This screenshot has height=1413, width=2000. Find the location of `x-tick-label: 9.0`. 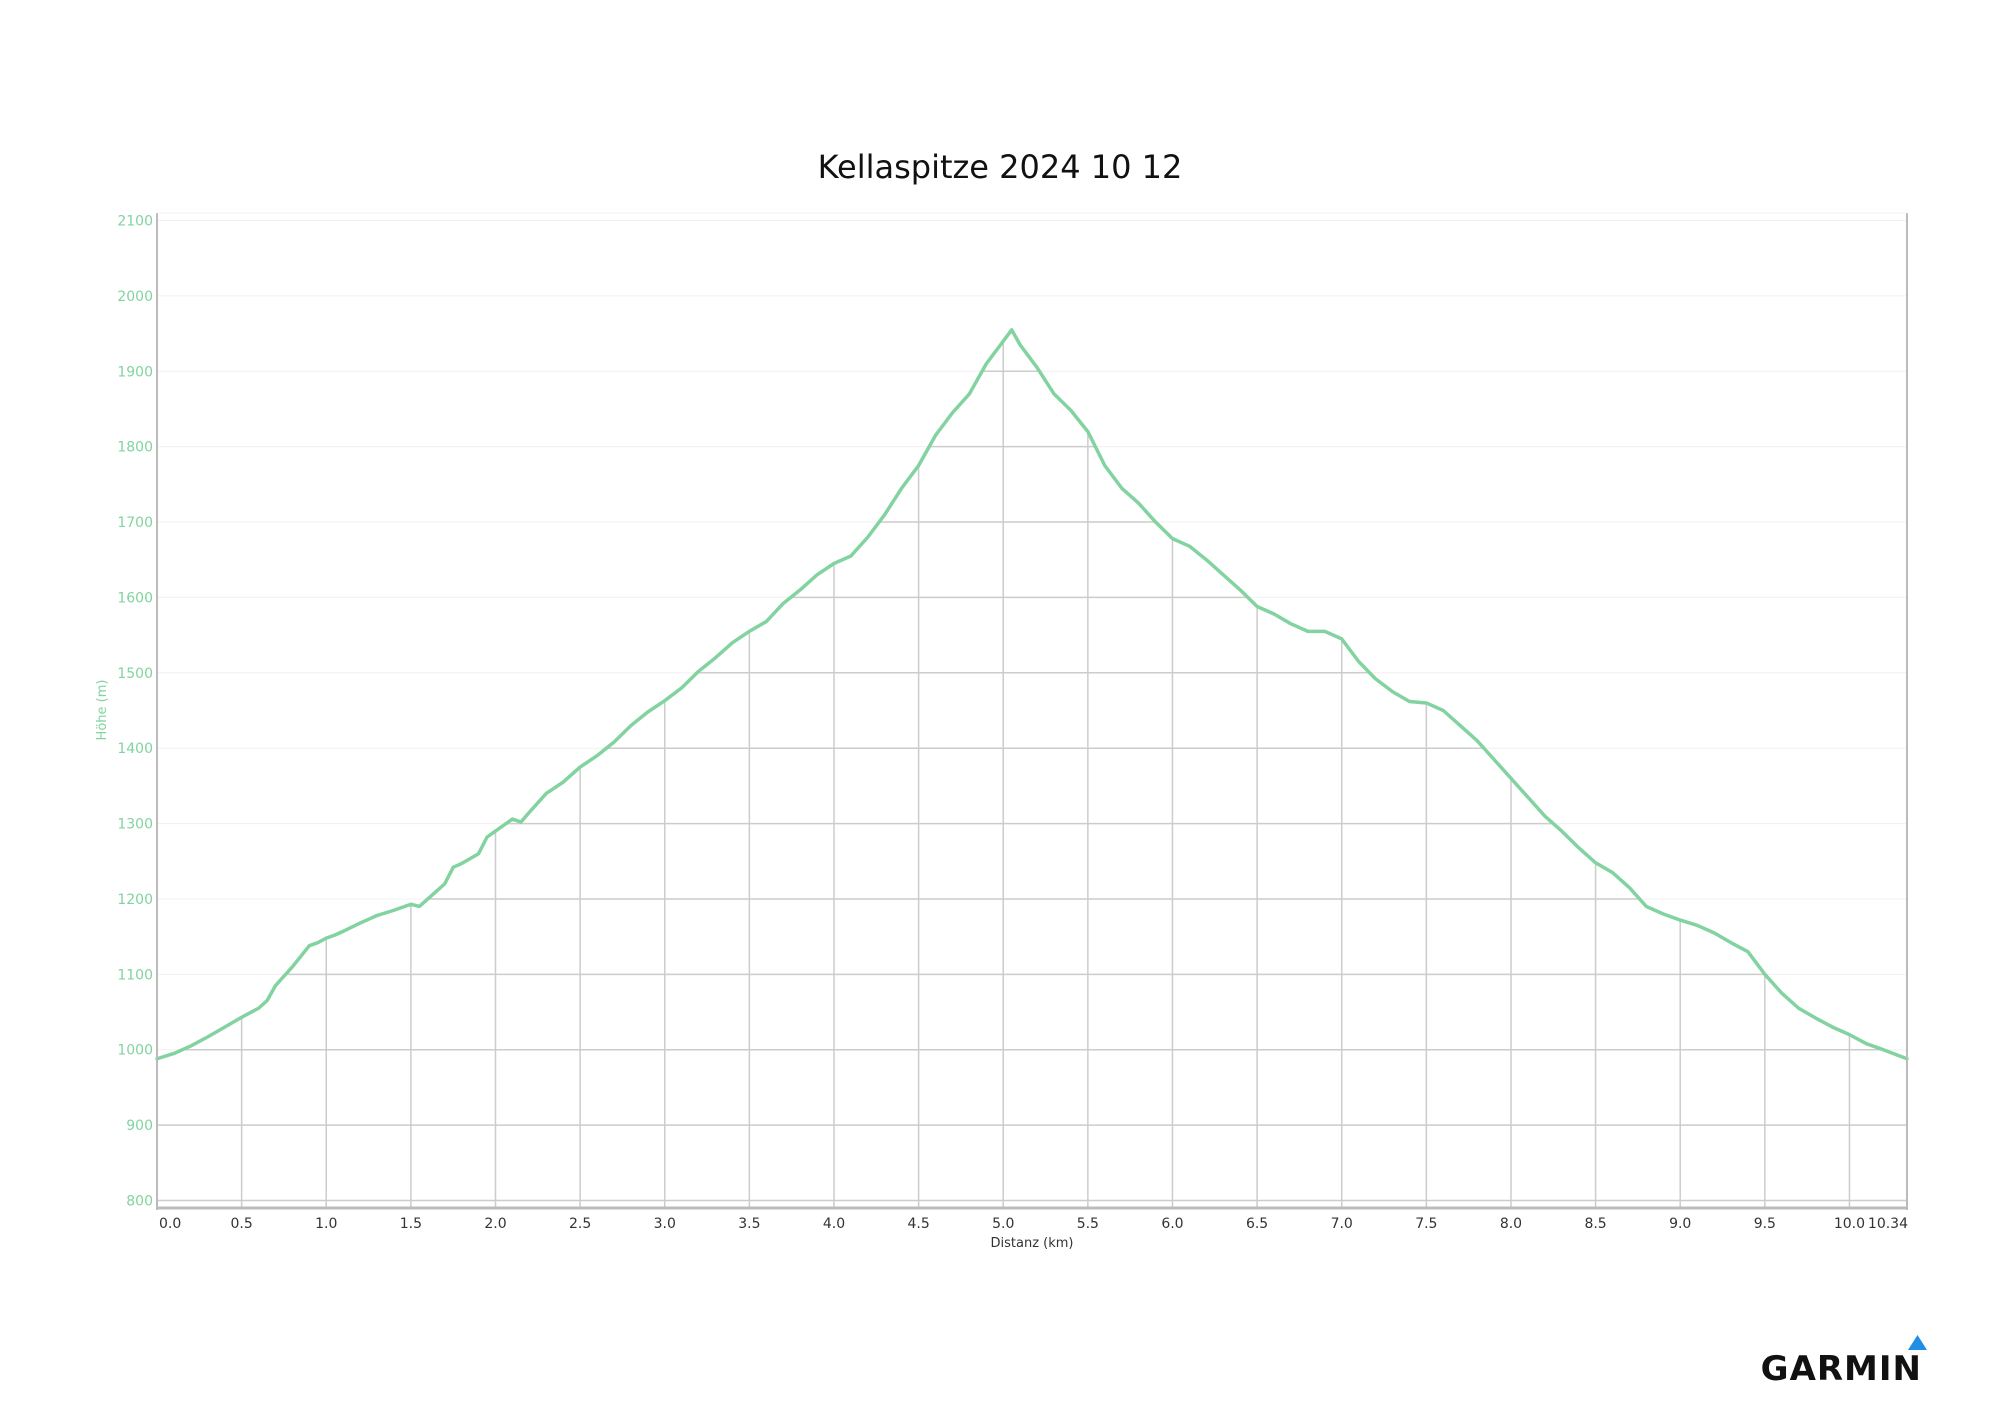

x-tick-label: 9.0 is located at coordinates (1680, 1224).